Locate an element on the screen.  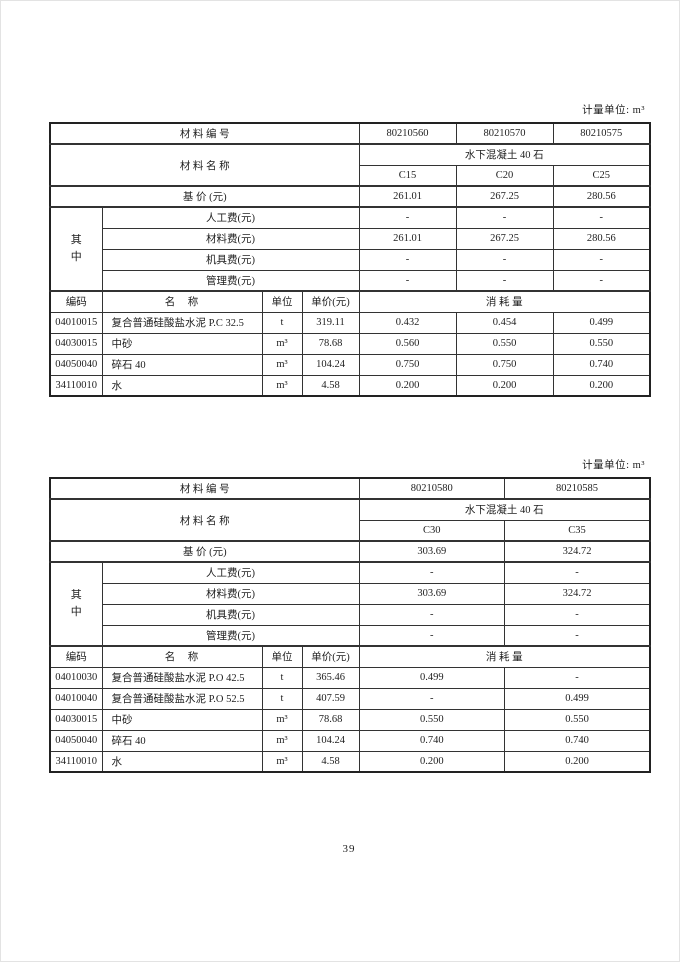
table-row: 04050040 碎石 40 m³ 104.24 0.740 0.740 is located at coordinates (350, 740).